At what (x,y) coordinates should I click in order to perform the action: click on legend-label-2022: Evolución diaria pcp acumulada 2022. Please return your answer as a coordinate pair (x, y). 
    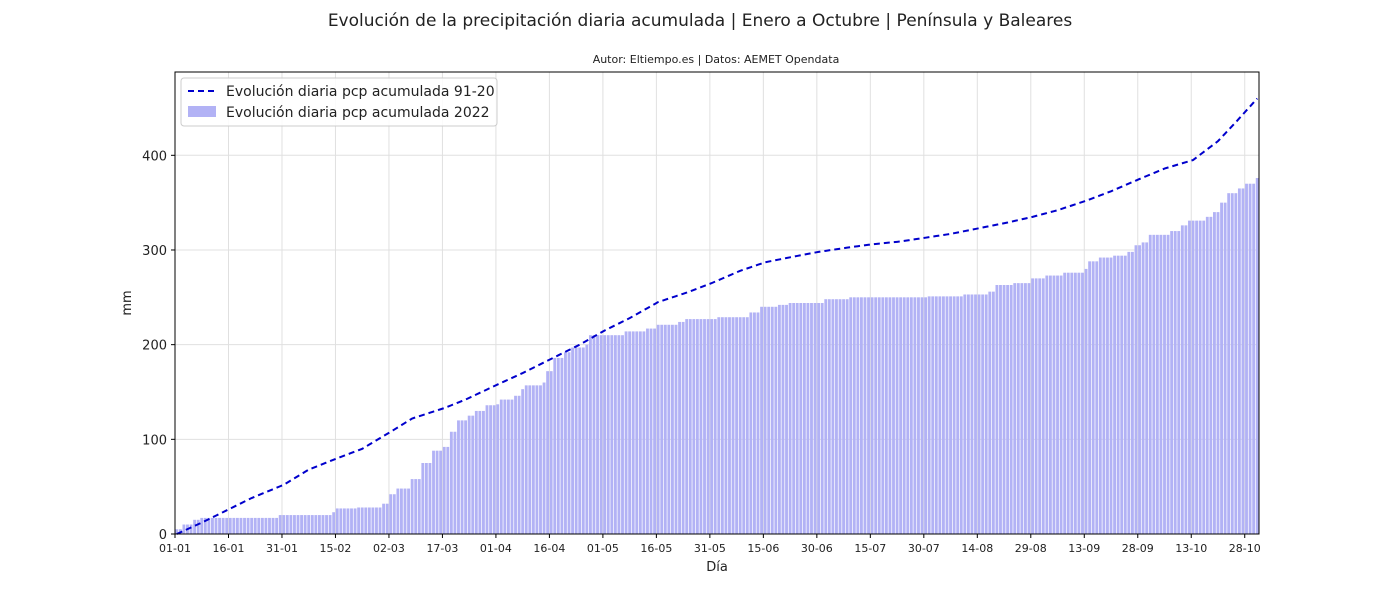
    Looking at the image, I should click on (358, 113).